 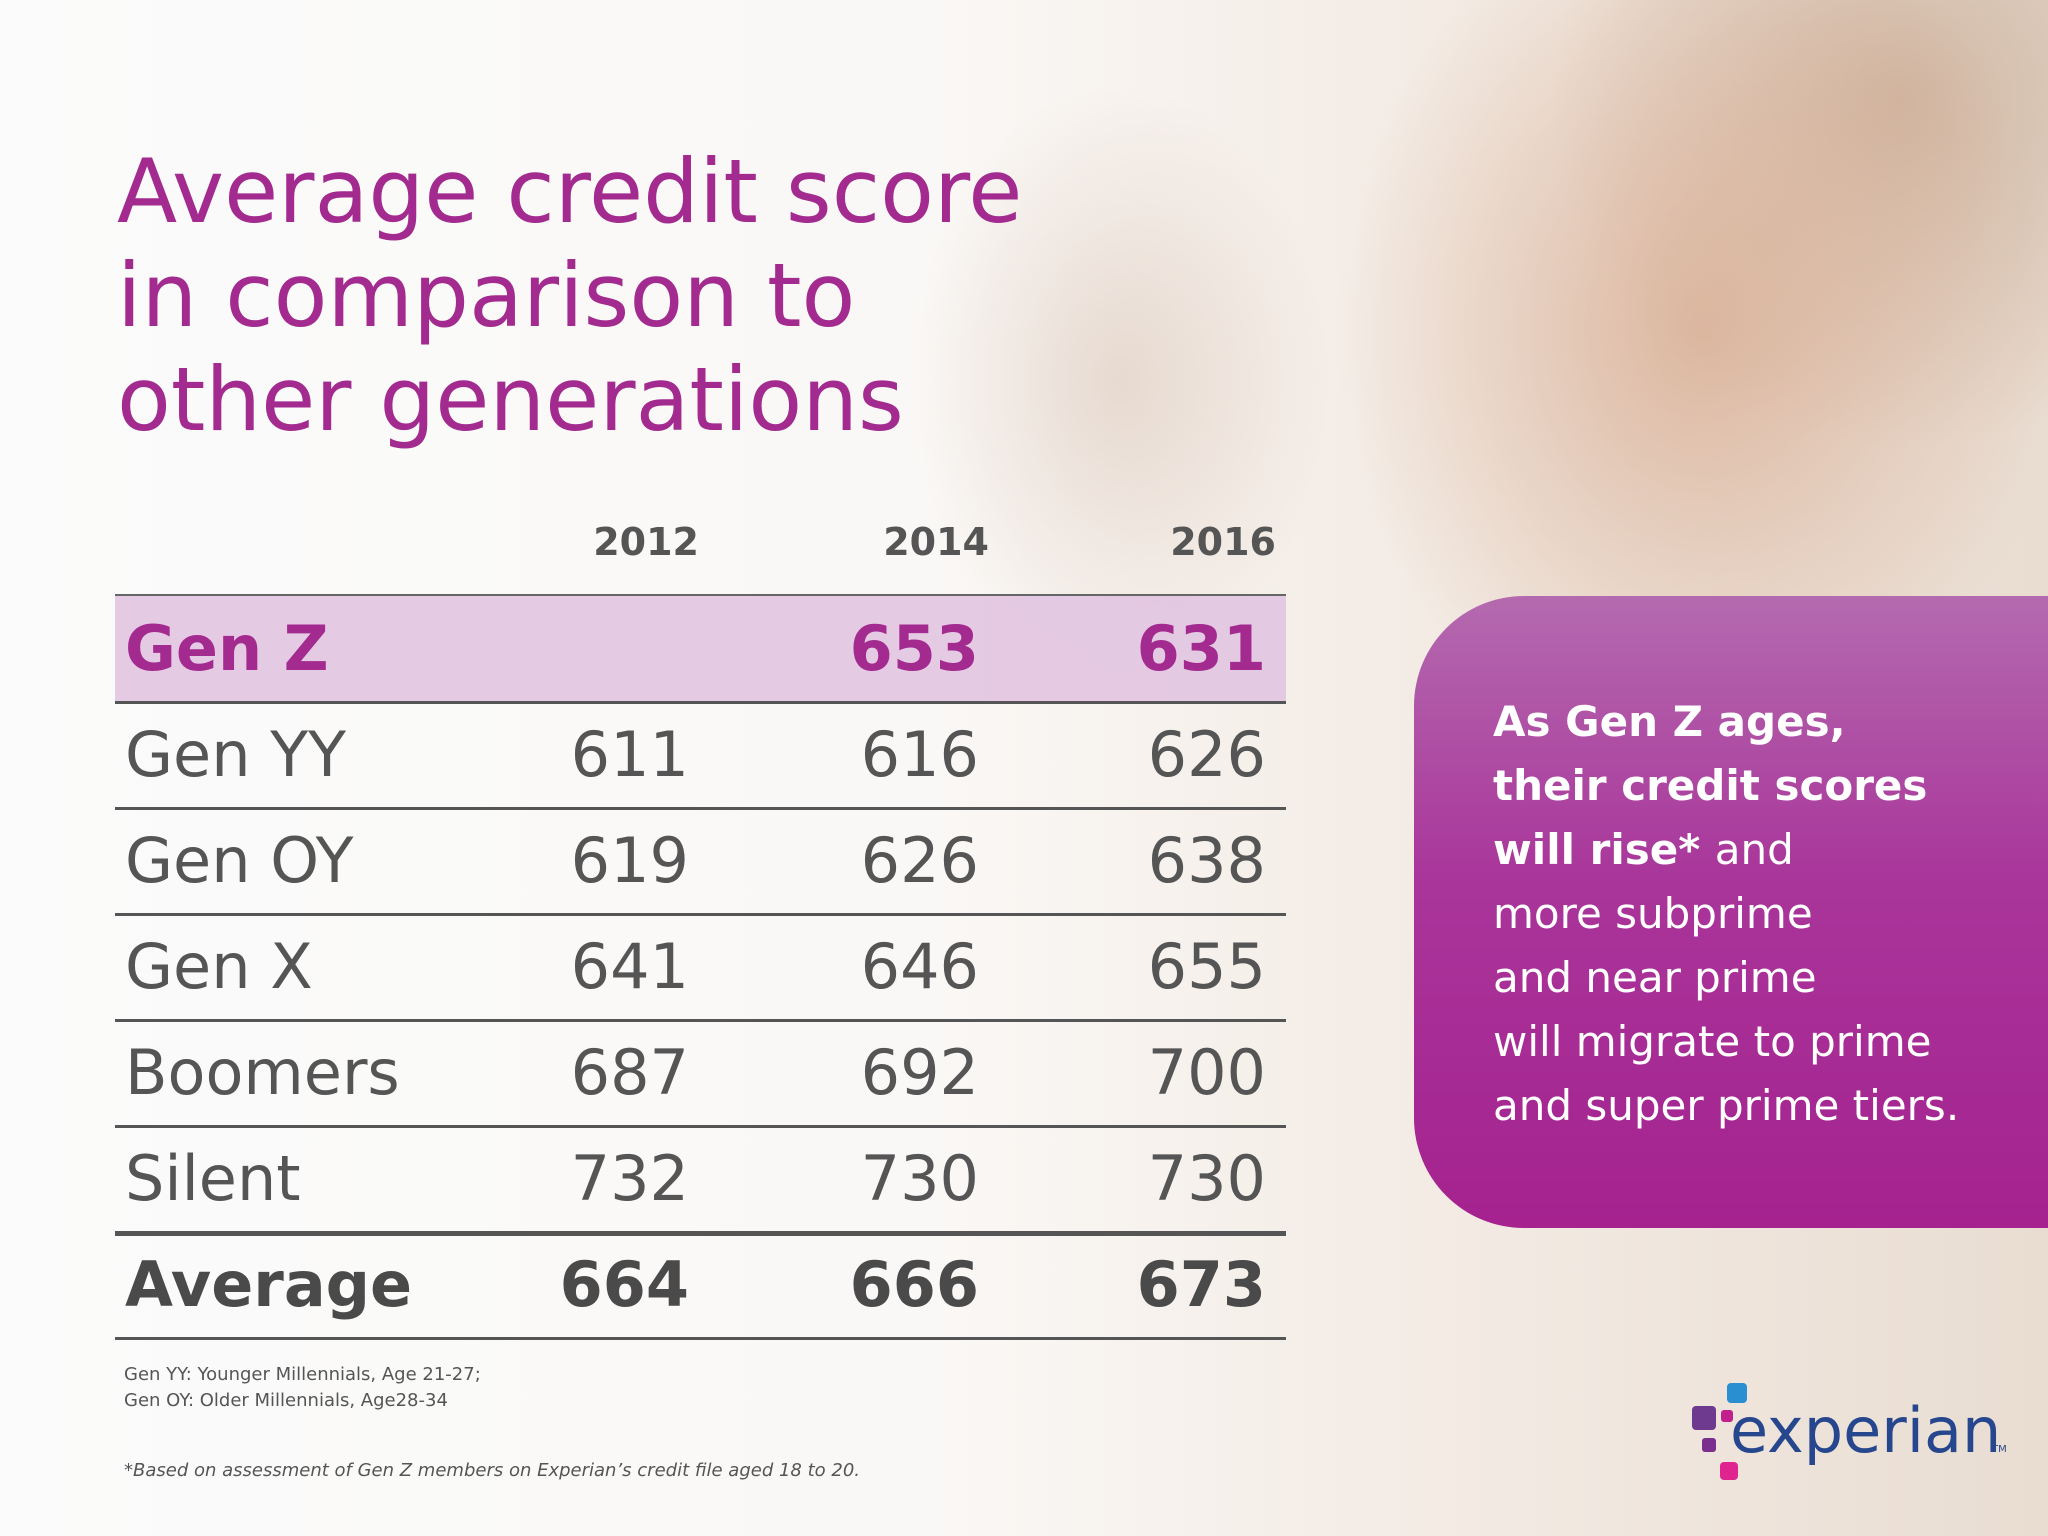 What do you see at coordinates (269, 1284) in the screenshot?
I see `row-label: Average` at bounding box center [269, 1284].